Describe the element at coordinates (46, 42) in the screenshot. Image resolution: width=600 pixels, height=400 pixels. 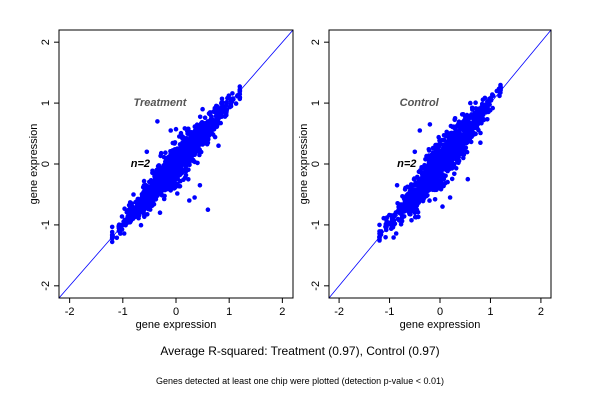
I see `y-tick-label: 2` at that location.